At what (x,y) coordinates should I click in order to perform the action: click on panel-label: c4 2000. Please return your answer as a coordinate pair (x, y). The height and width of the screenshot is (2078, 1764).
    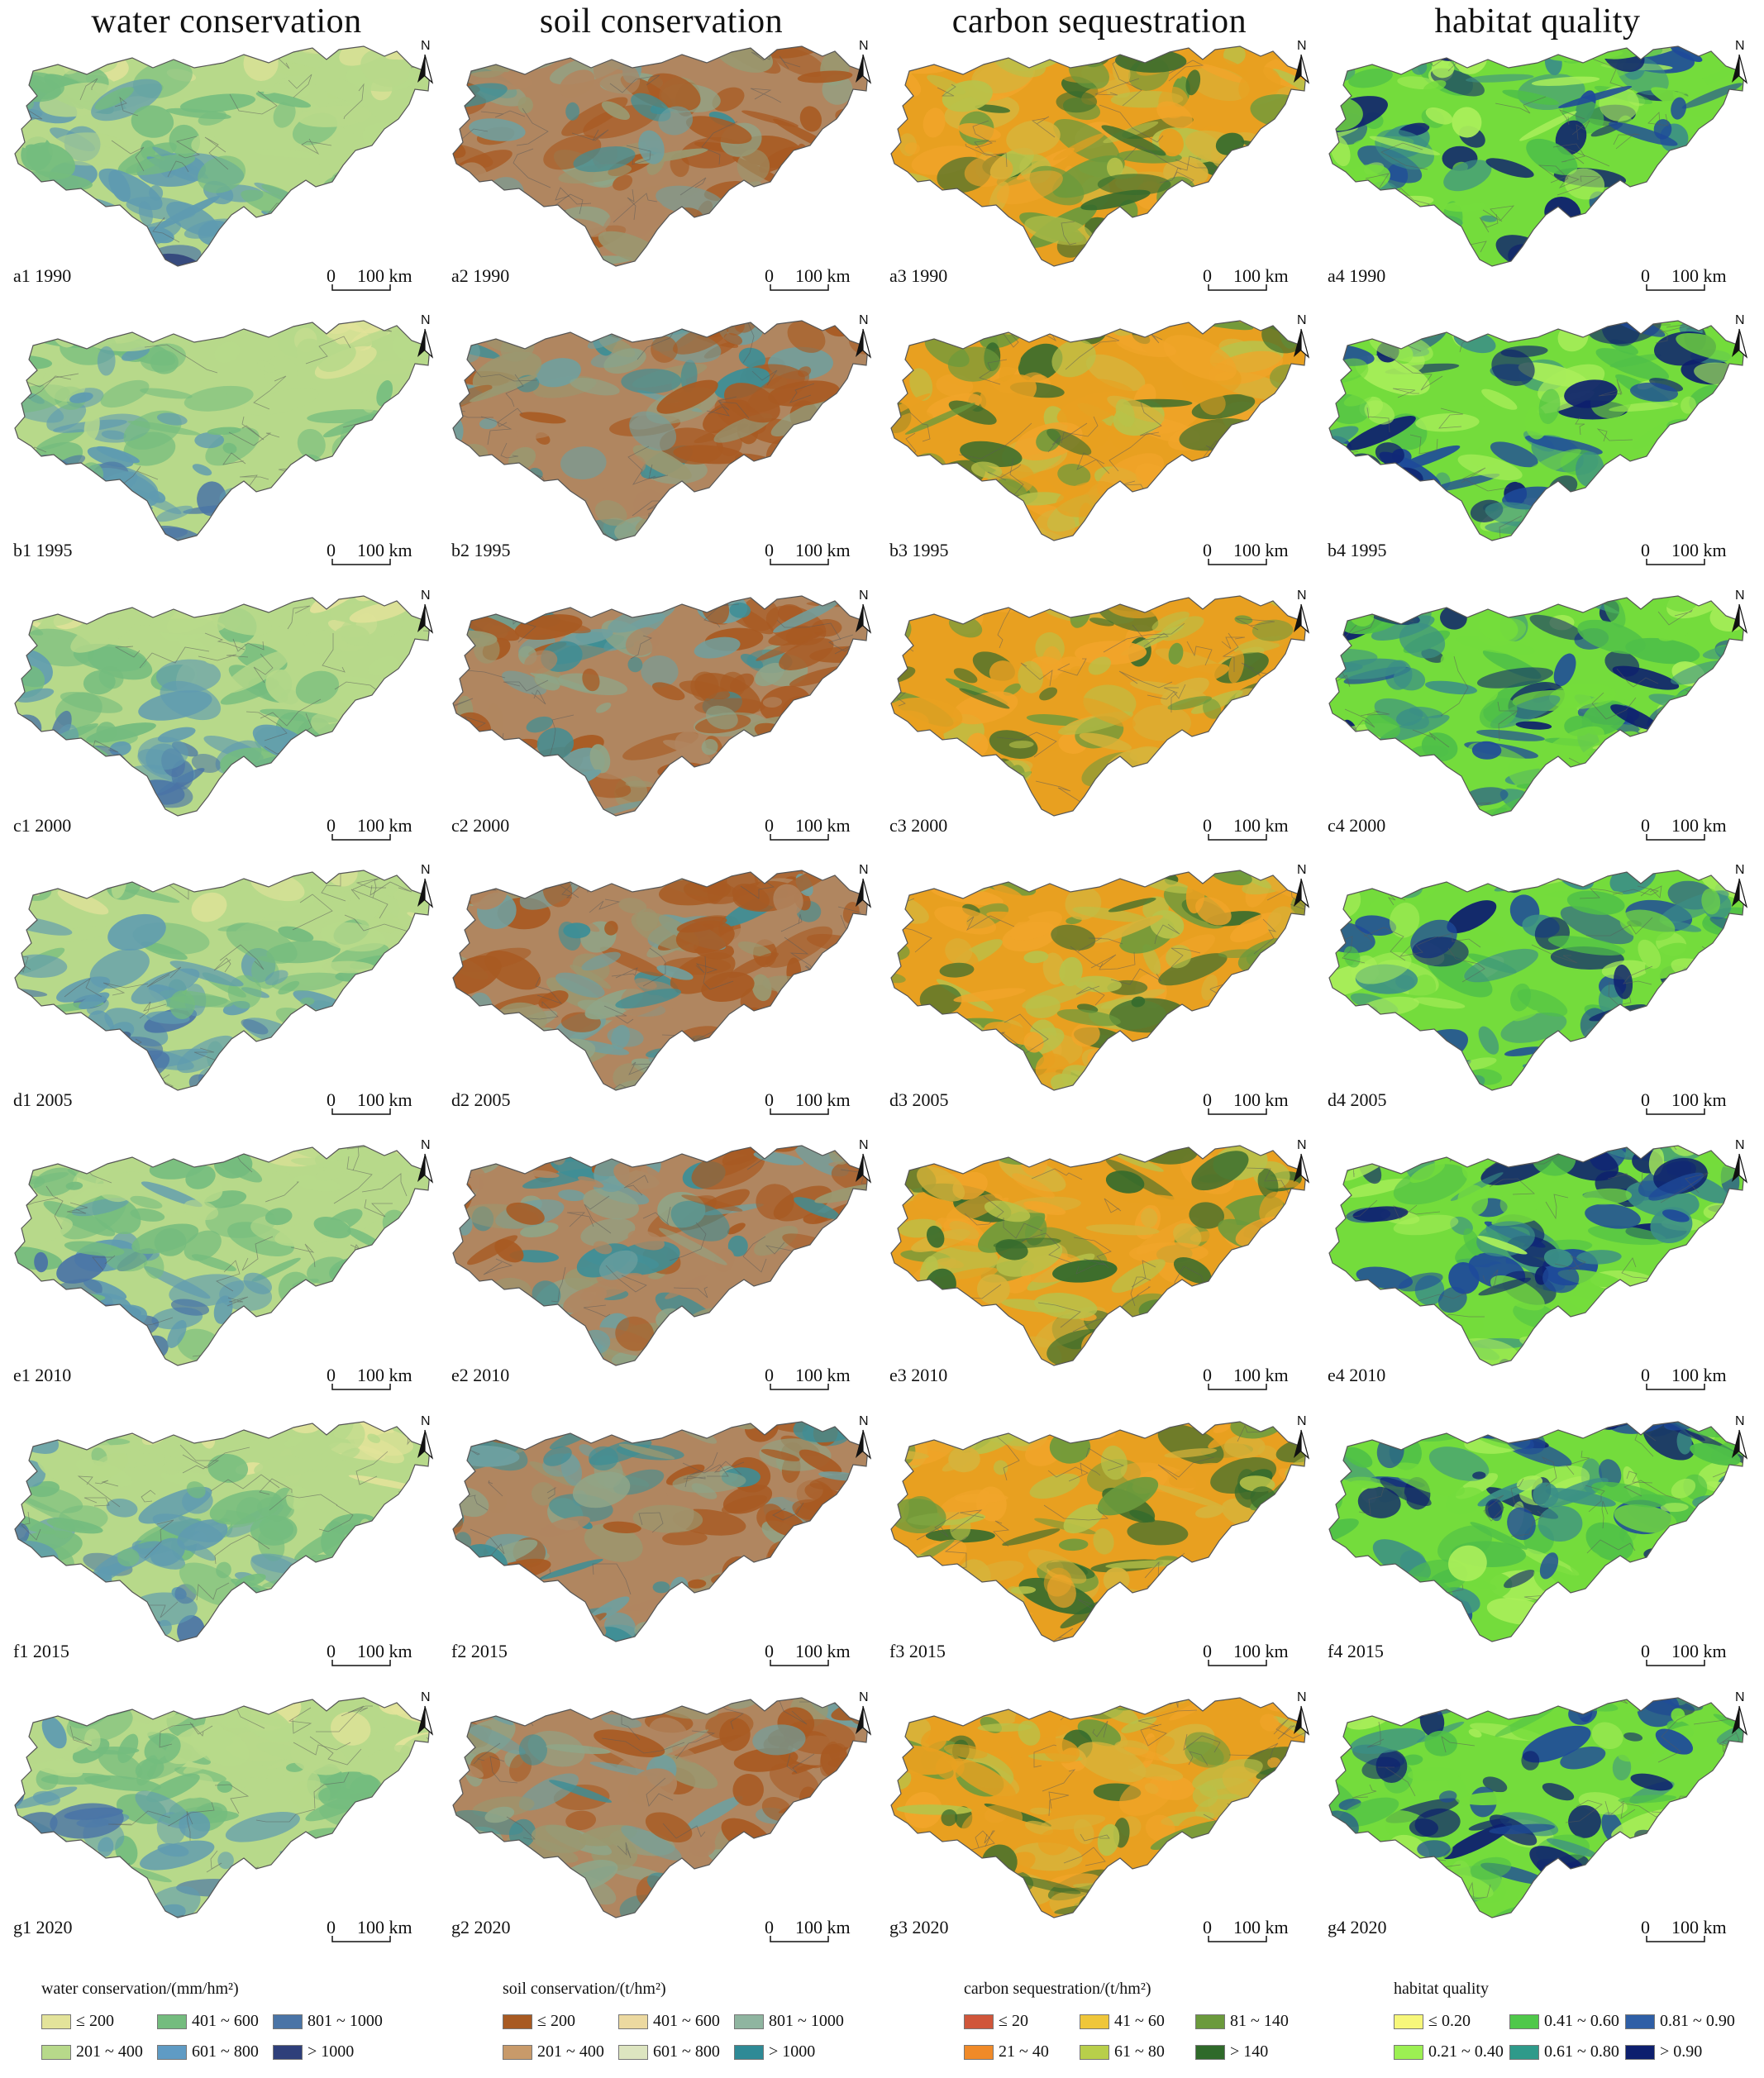
    Looking at the image, I should click on (1357, 825).